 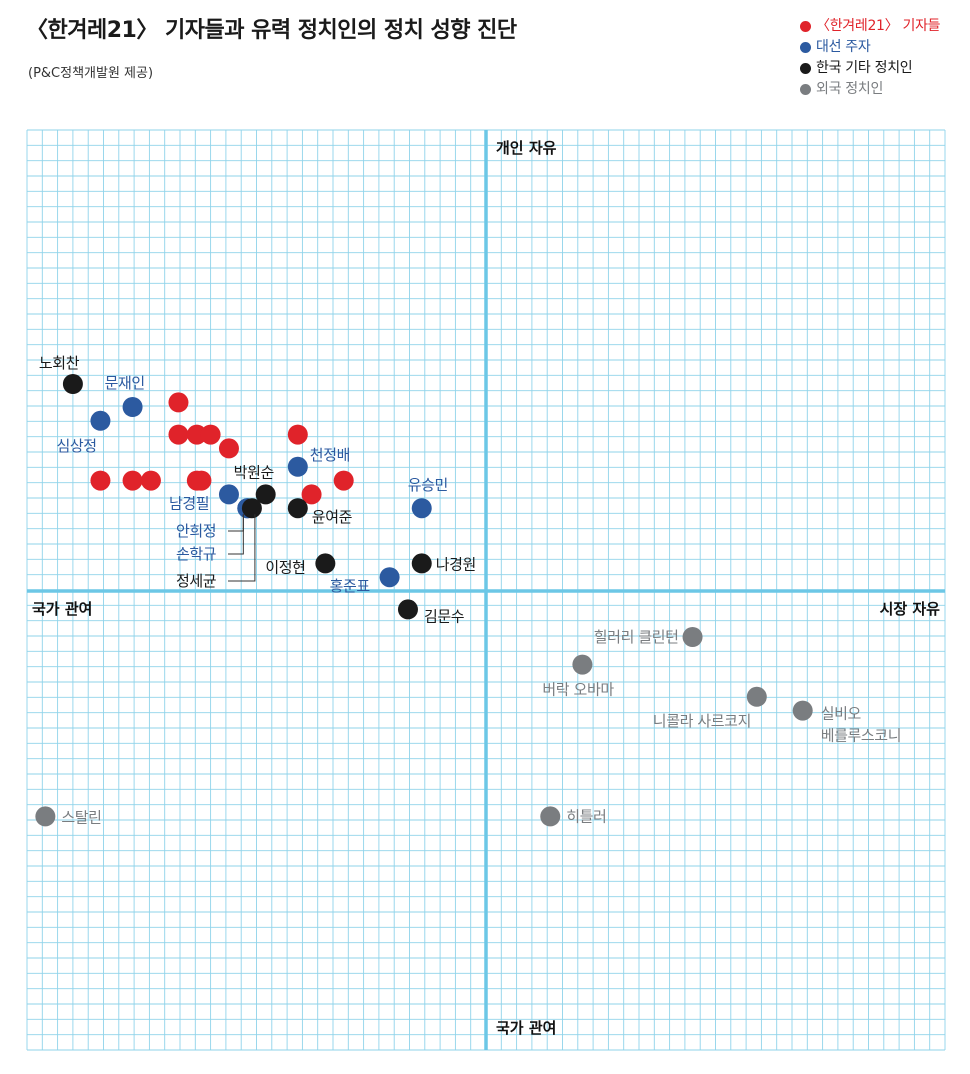 I want to click on point-label: 윤여준, so click(x=332, y=517).